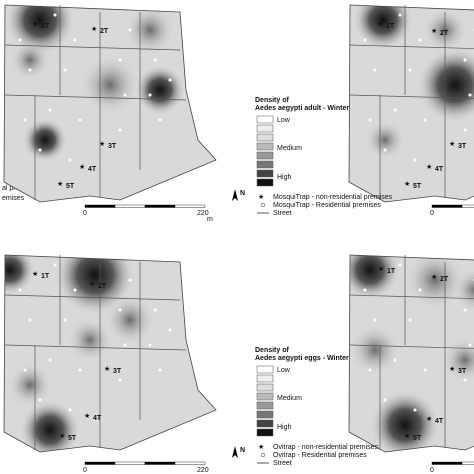 The image size is (474, 474). What do you see at coordinates (432, 213) in the screenshot?
I see `scale-start: 0` at bounding box center [432, 213].